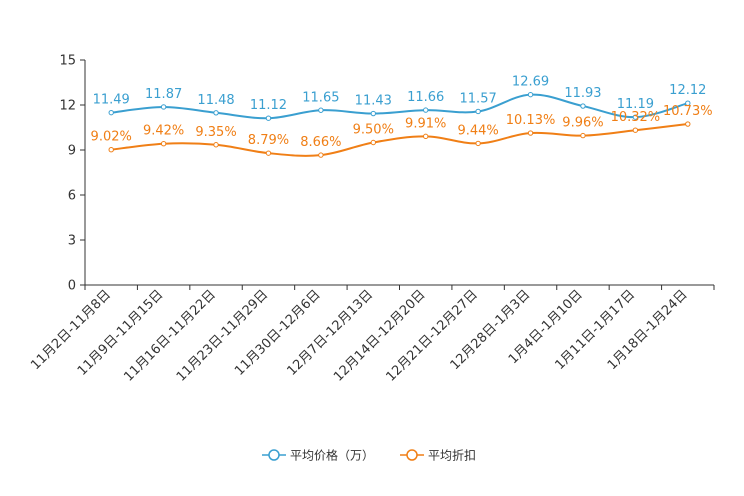 This screenshot has width=744, height=496. I want to click on data-label: 9.44%, so click(477, 130).